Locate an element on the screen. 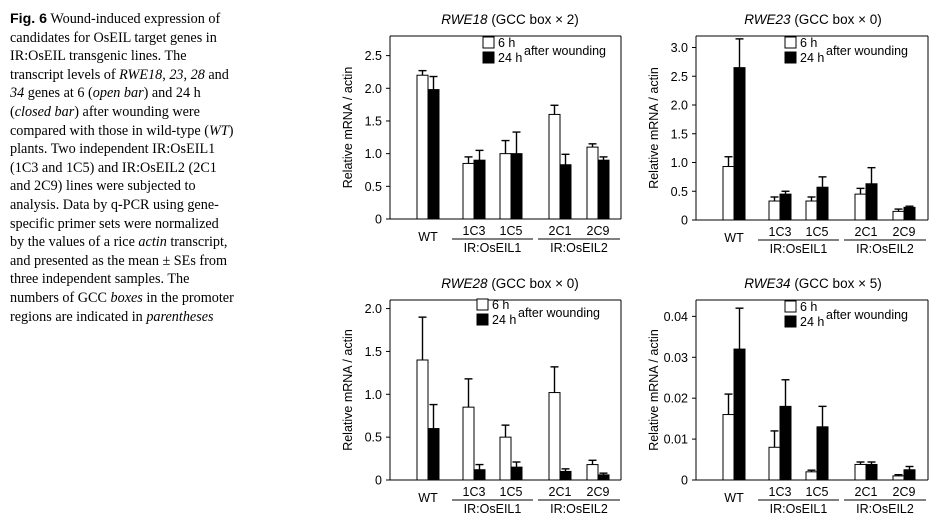 Image resolution: width=937 pixels, height=526 pixels. caption-text: 23 is located at coordinates (176, 74).